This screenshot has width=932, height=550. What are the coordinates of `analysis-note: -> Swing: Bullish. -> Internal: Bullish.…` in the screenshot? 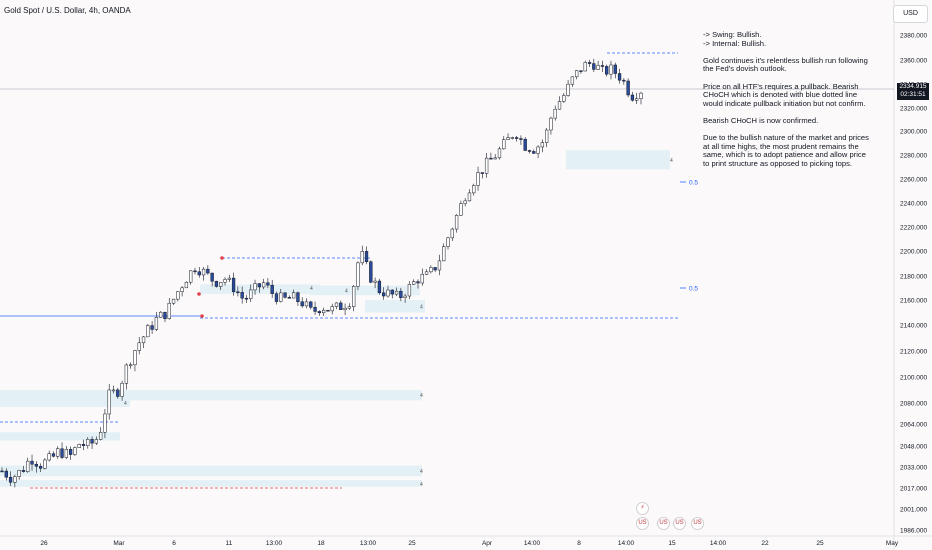 It's located at (793, 103).